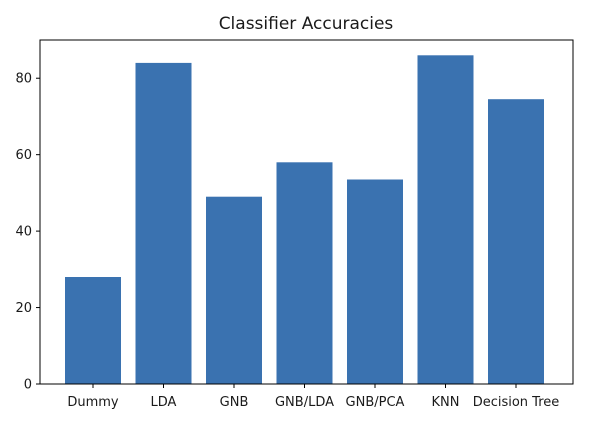 The height and width of the screenshot is (432, 596). I want to click on bar-dummy, so click(93, 330).